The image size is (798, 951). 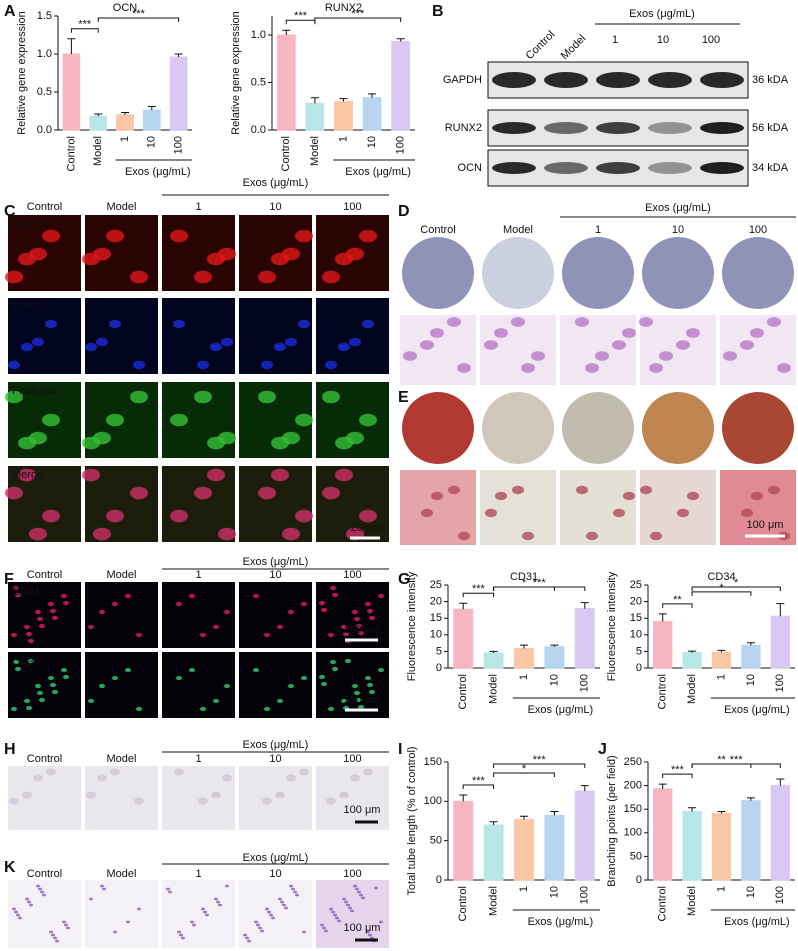 I want to click on label: 1, so click(x=198, y=874).